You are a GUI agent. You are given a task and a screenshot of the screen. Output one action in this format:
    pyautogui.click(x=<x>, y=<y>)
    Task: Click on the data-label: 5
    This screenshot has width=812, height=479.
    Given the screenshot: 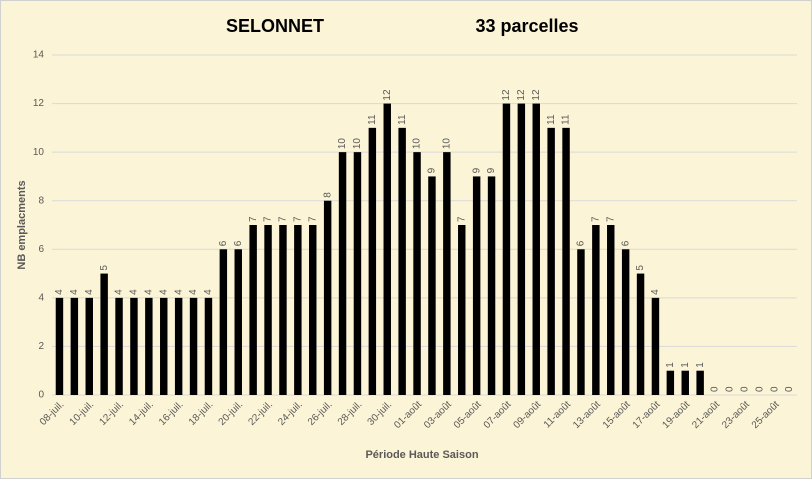 What is the action you would take?
    pyautogui.click(x=104, y=268)
    